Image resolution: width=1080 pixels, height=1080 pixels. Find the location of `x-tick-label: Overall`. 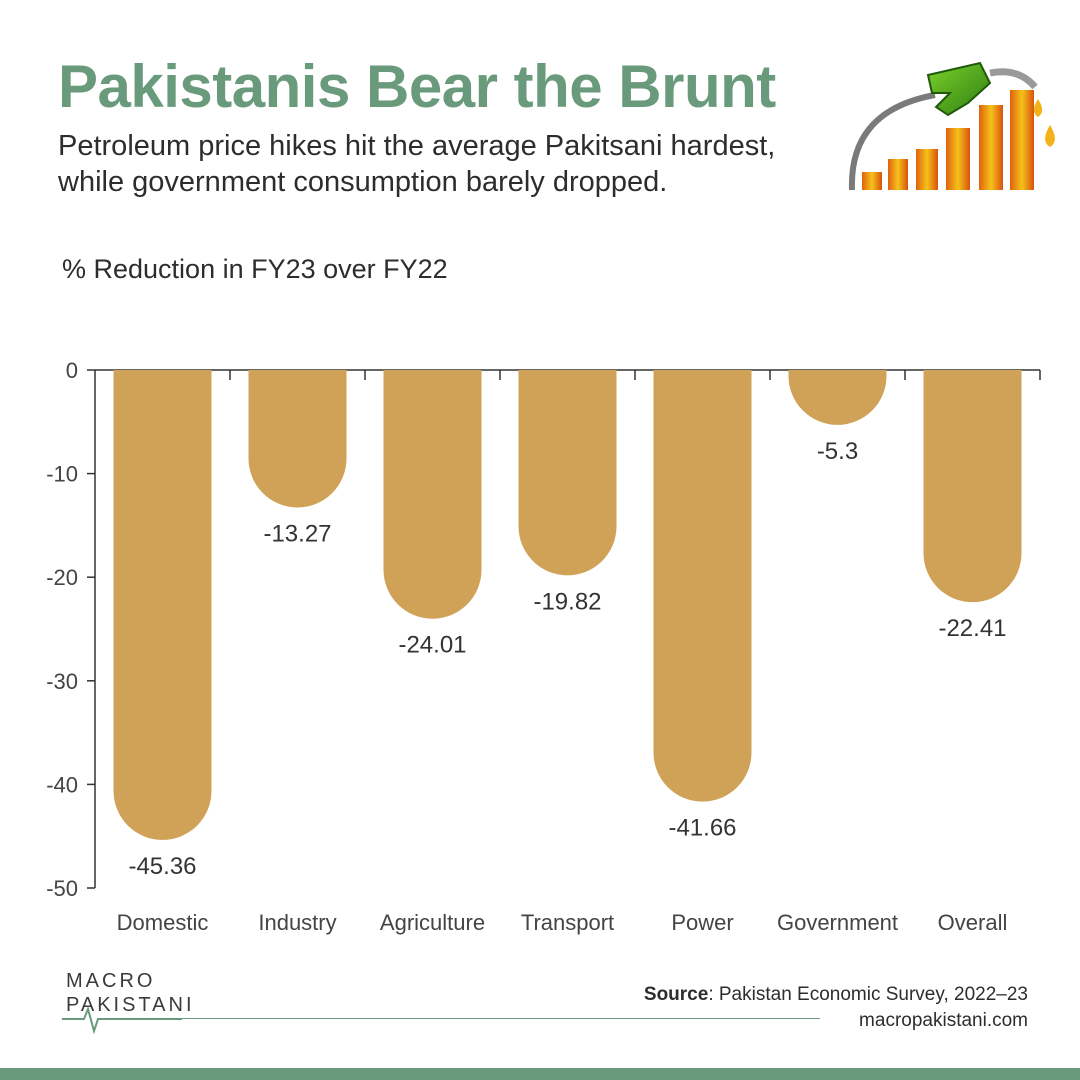

x-tick-label: Overall is located at coordinates (973, 922).